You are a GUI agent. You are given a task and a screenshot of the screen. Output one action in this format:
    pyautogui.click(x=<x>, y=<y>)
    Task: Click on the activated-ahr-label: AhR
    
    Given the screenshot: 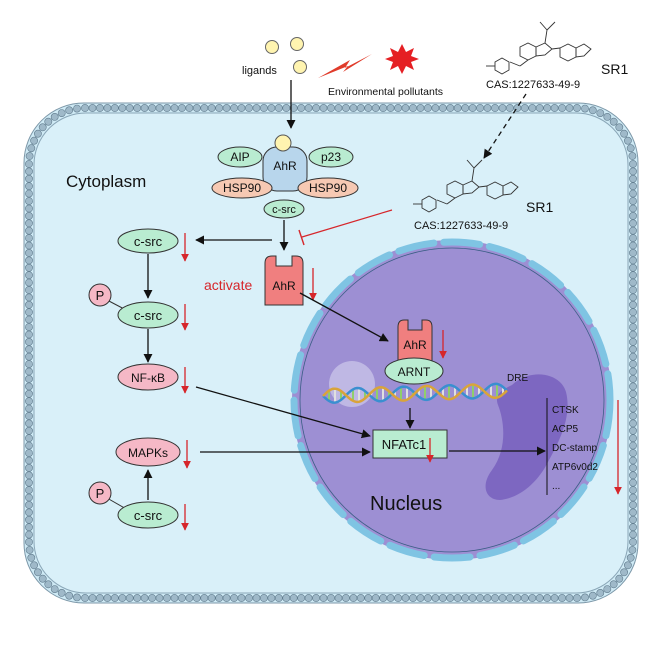 What is the action you would take?
    pyautogui.click(x=284, y=286)
    